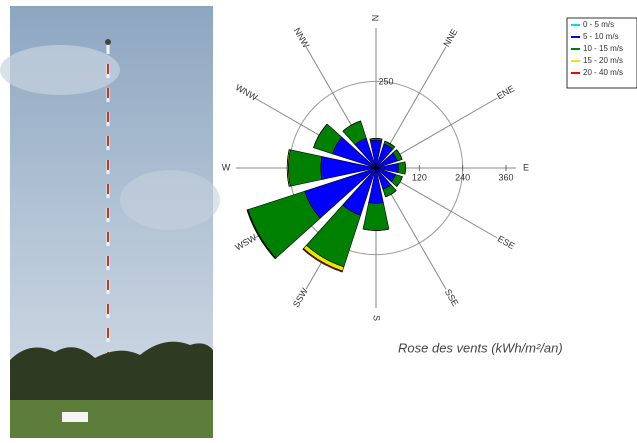 The width and height of the screenshot is (637, 443). What do you see at coordinates (505, 177) in the screenshot?
I see `r-tick-label: 360` at bounding box center [505, 177].